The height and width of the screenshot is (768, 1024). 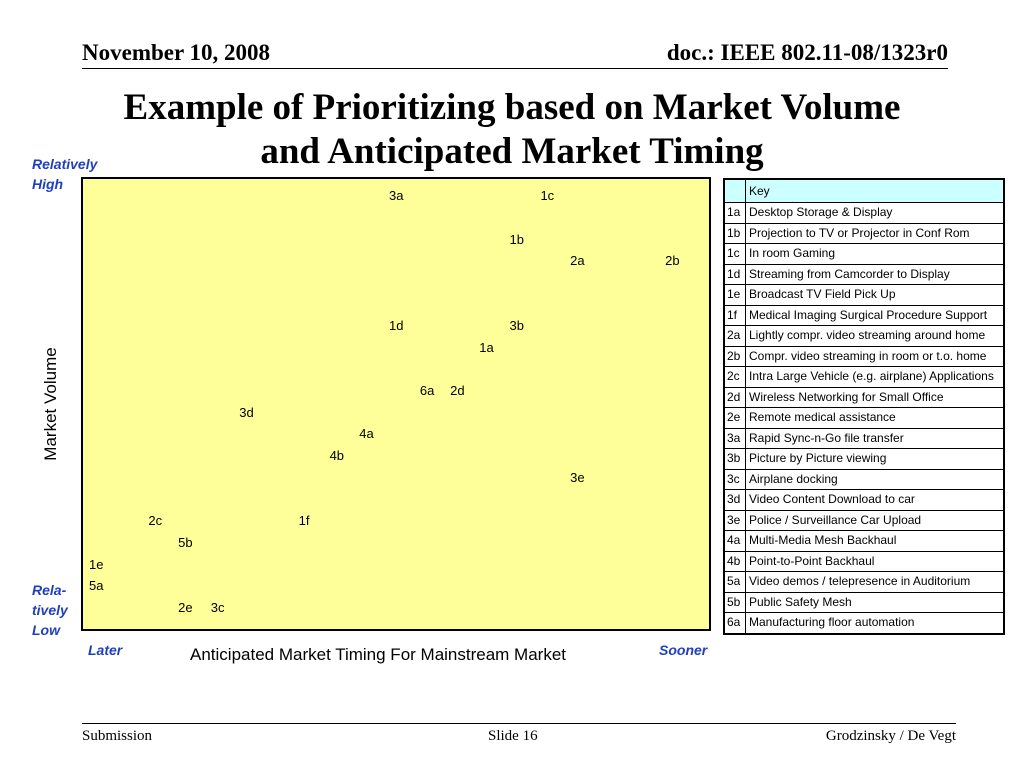 I want to click on key-title: Key, so click(x=875, y=190).